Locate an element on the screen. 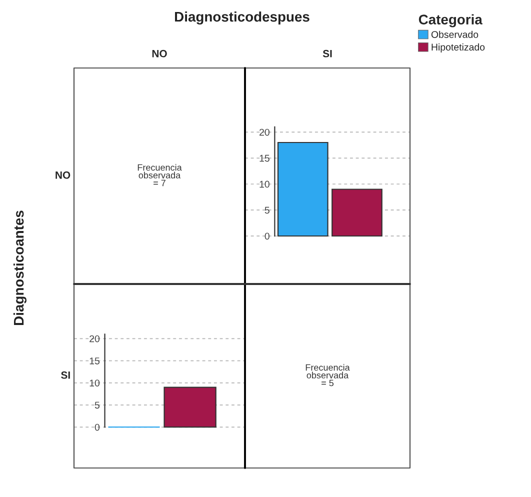  legend-label: Hipotetizado is located at coordinates (458, 47).